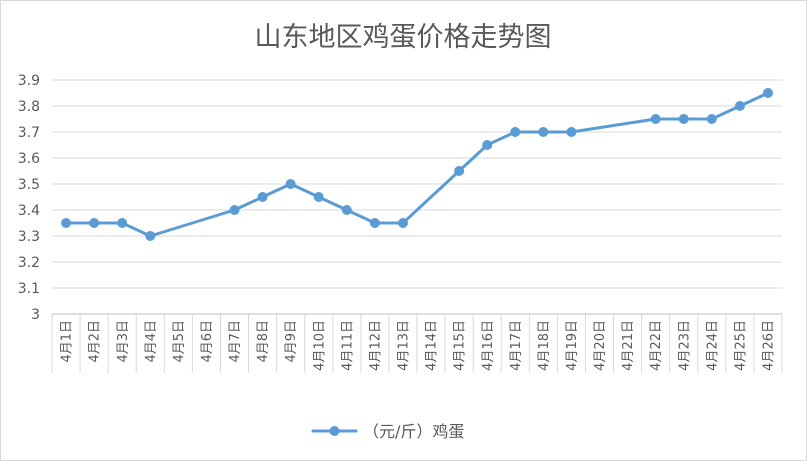  Describe the element at coordinates (29, 289) in the screenshot. I see `y-tick-label-3.1: 3.1` at that location.